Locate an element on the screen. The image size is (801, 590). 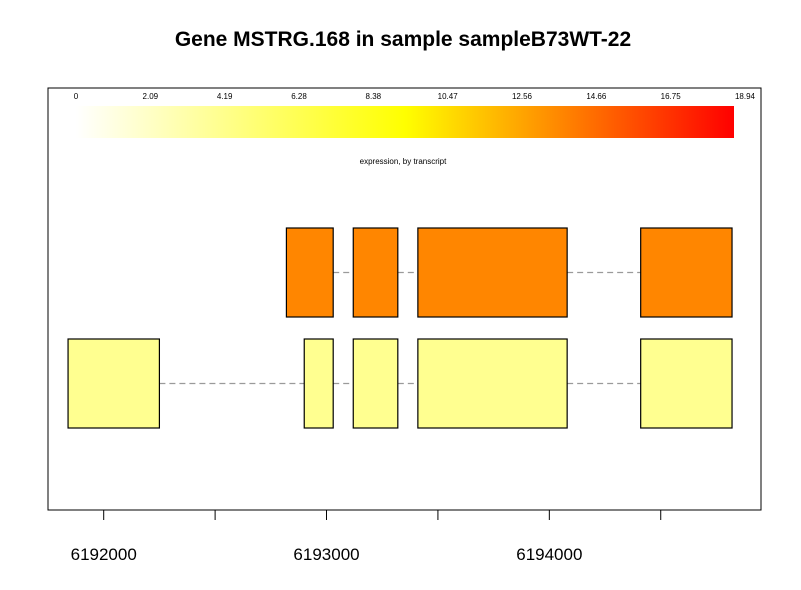
color-scale-tick-label: 10.47 is located at coordinates (448, 96).